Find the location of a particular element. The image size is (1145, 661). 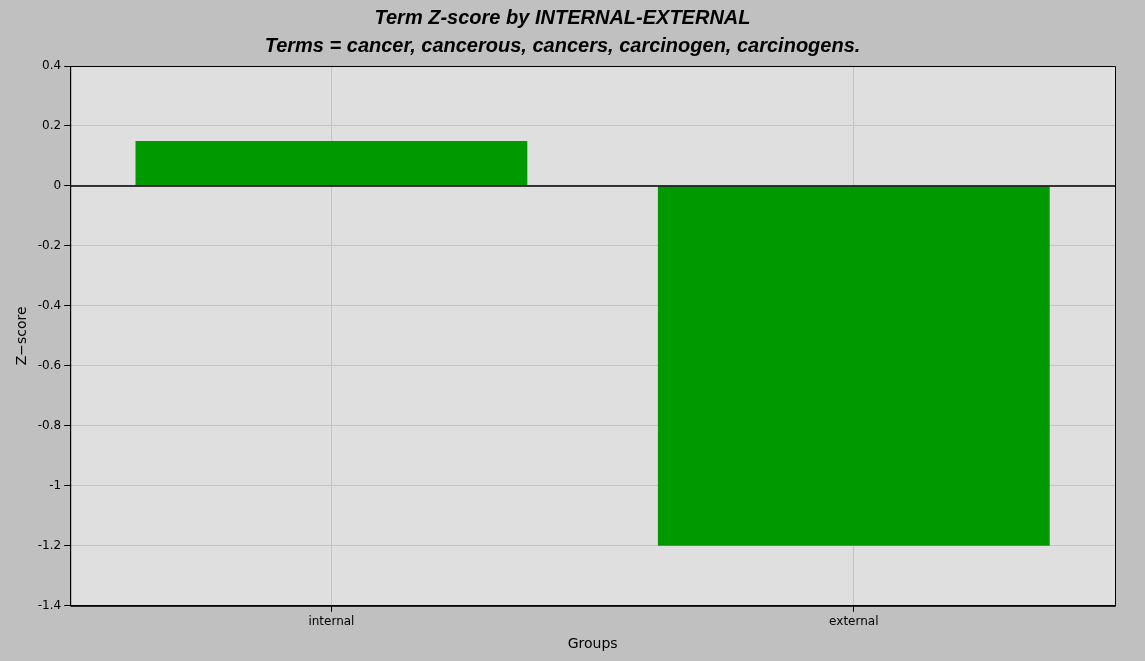

y-tick-label: 0.2 is located at coordinates (52, 125).